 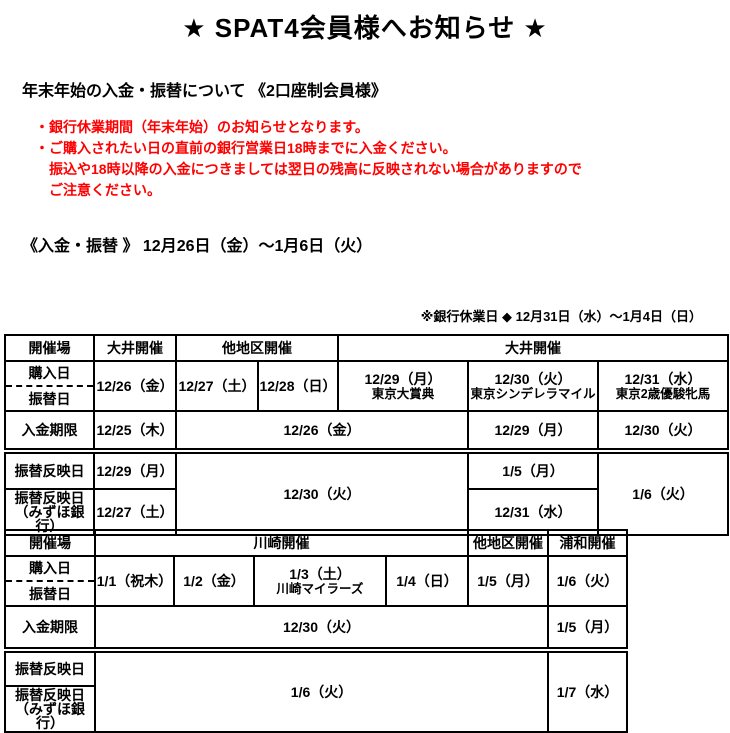 What do you see at coordinates (308, 169) in the screenshot?
I see `notice-line: 振込や18時以降の入金につきましては翌日の残高に反映されない場合がありますので` at bounding box center [308, 169].